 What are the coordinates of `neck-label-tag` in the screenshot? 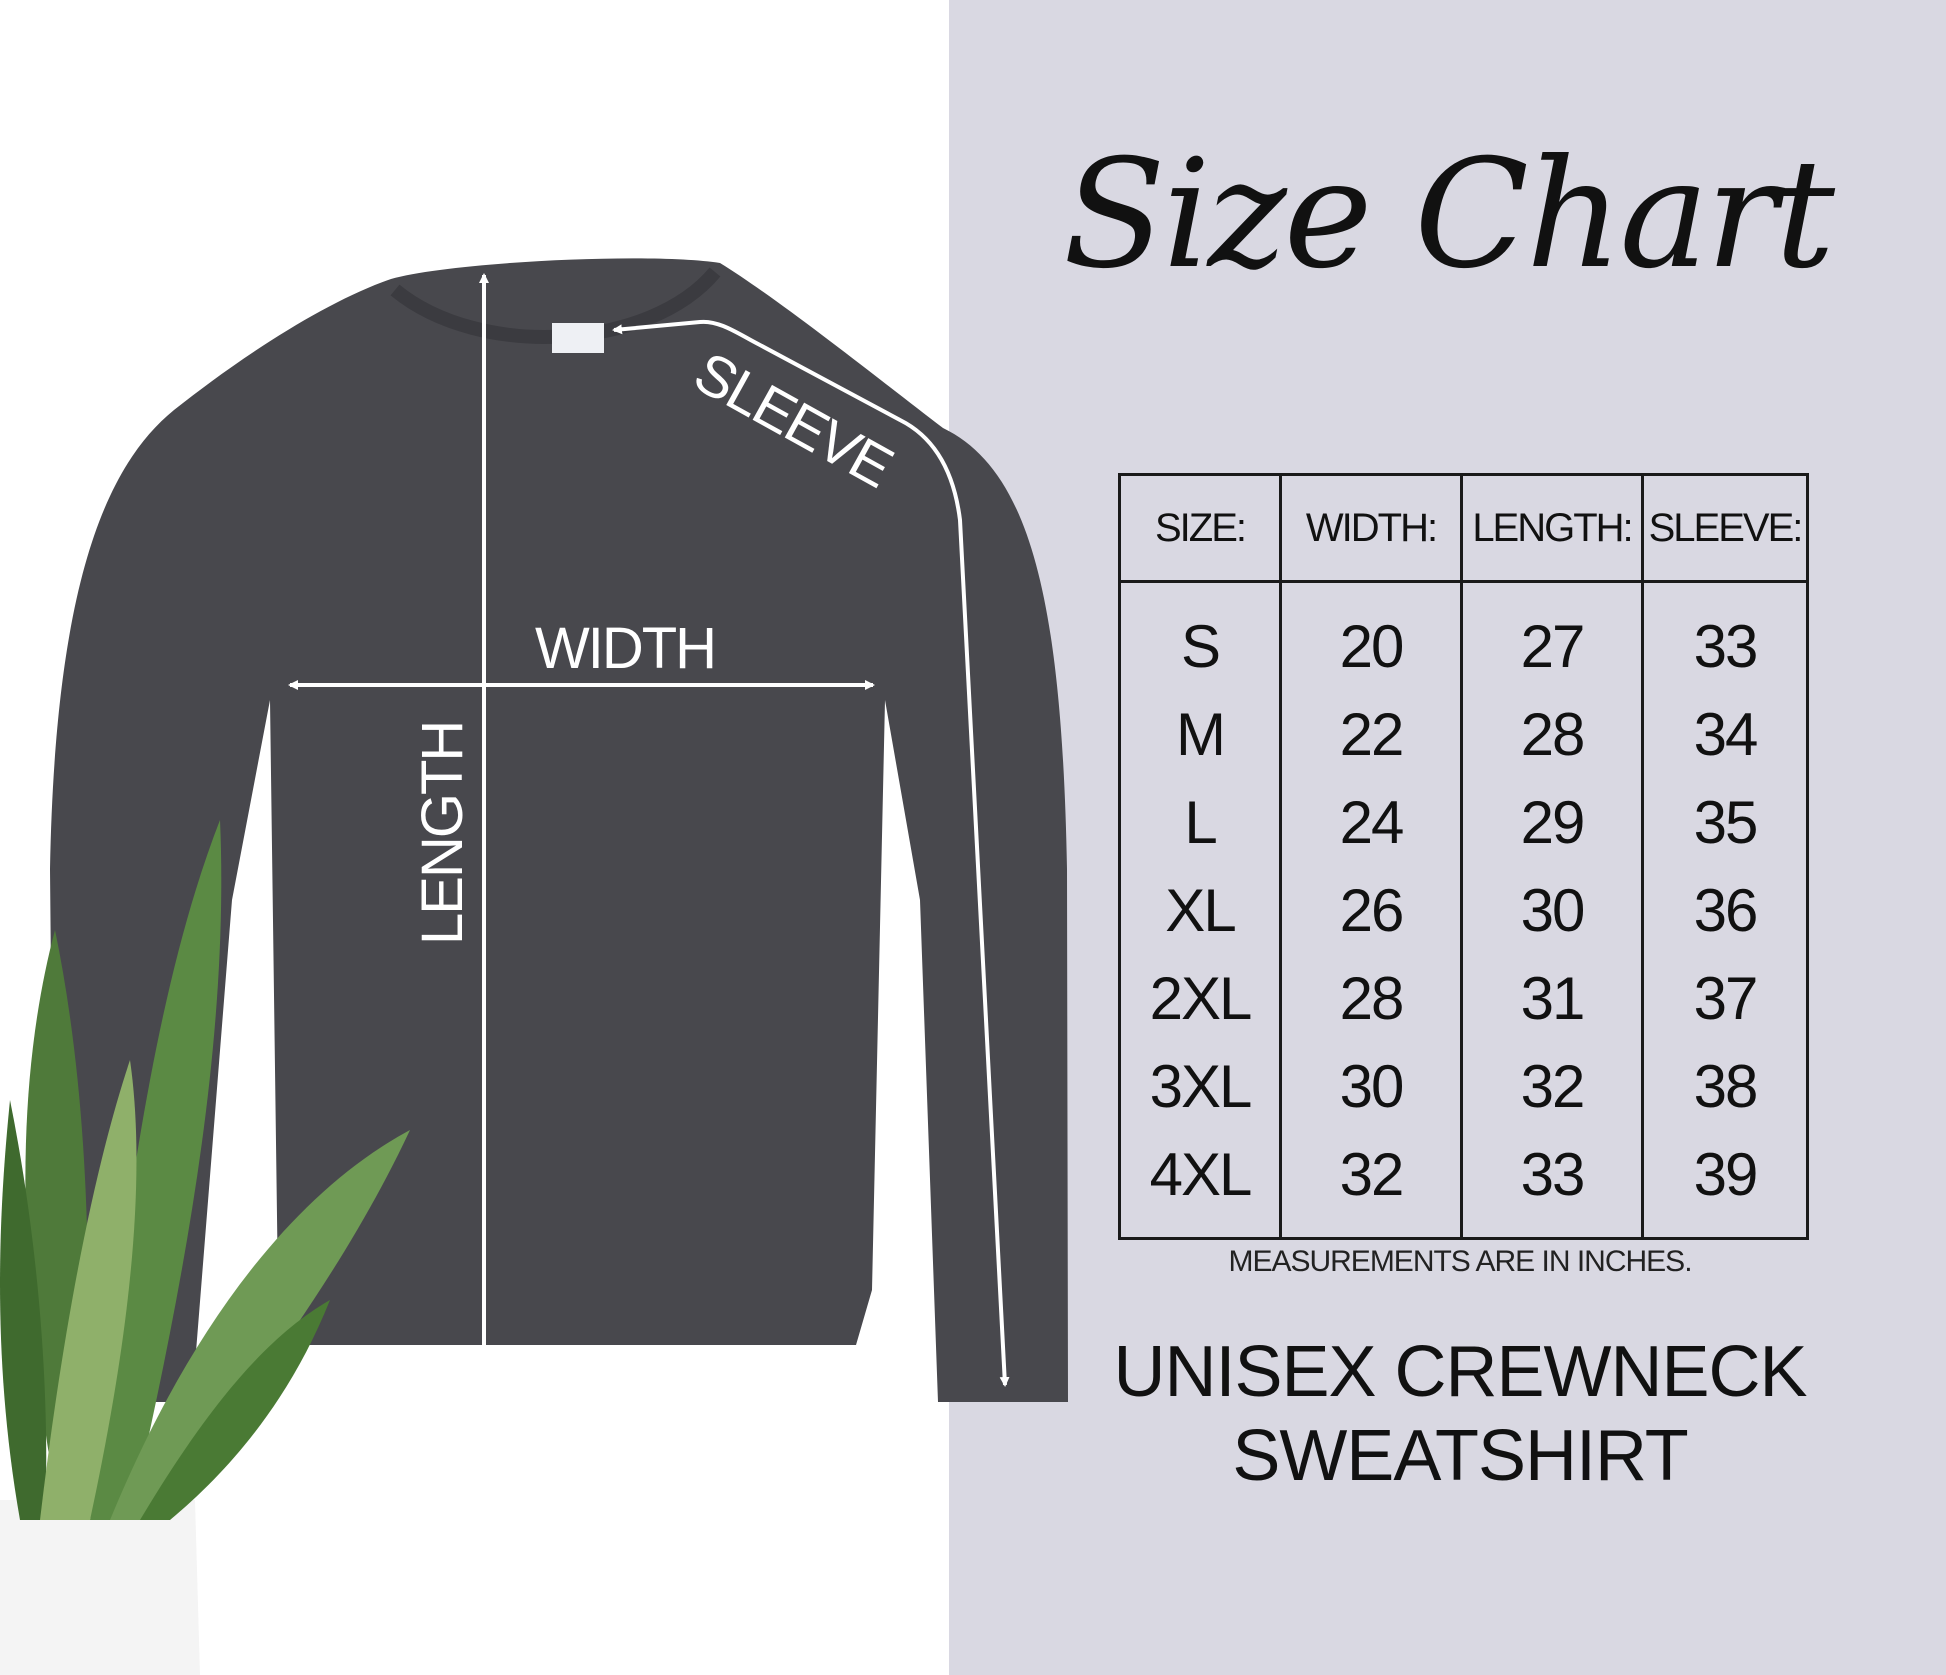 It's located at (578, 338).